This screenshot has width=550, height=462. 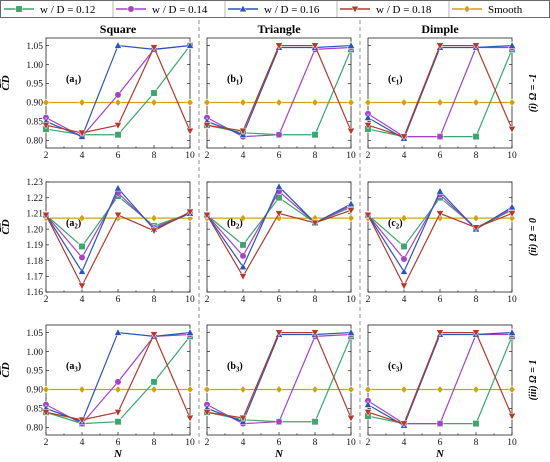 What do you see at coordinates (73, 80) in the screenshot?
I see `panel-label: (a1)` at bounding box center [73, 80].